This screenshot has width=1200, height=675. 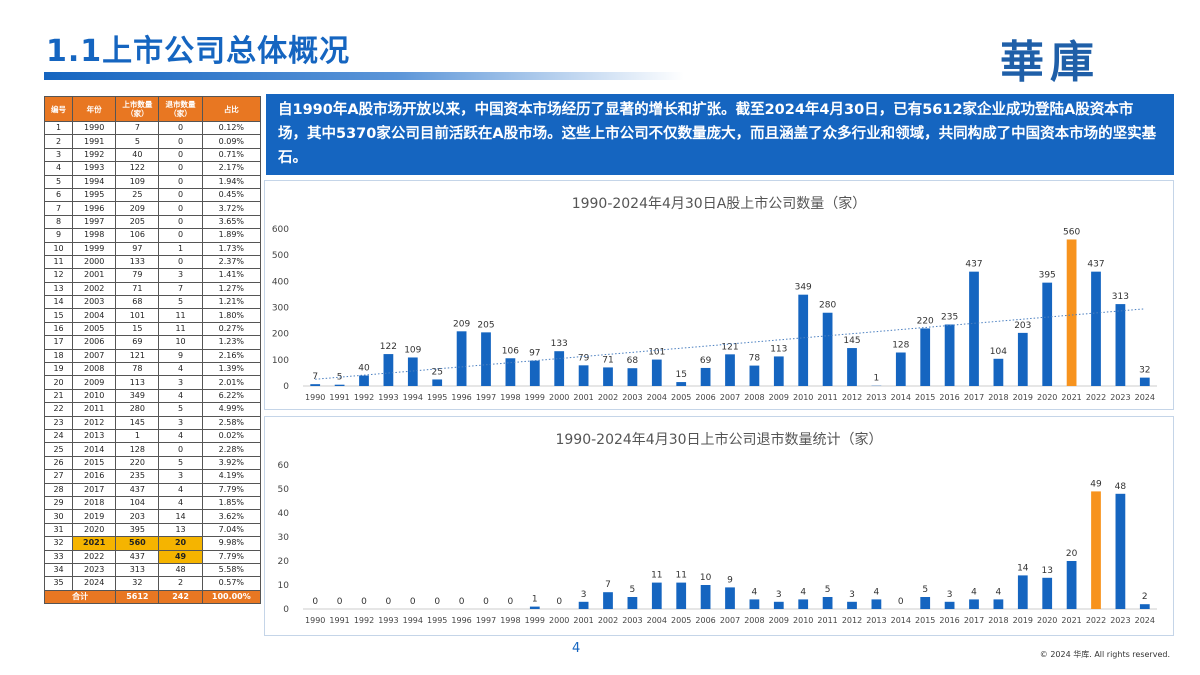 I want to click on bar-1990, so click(x=315, y=385).